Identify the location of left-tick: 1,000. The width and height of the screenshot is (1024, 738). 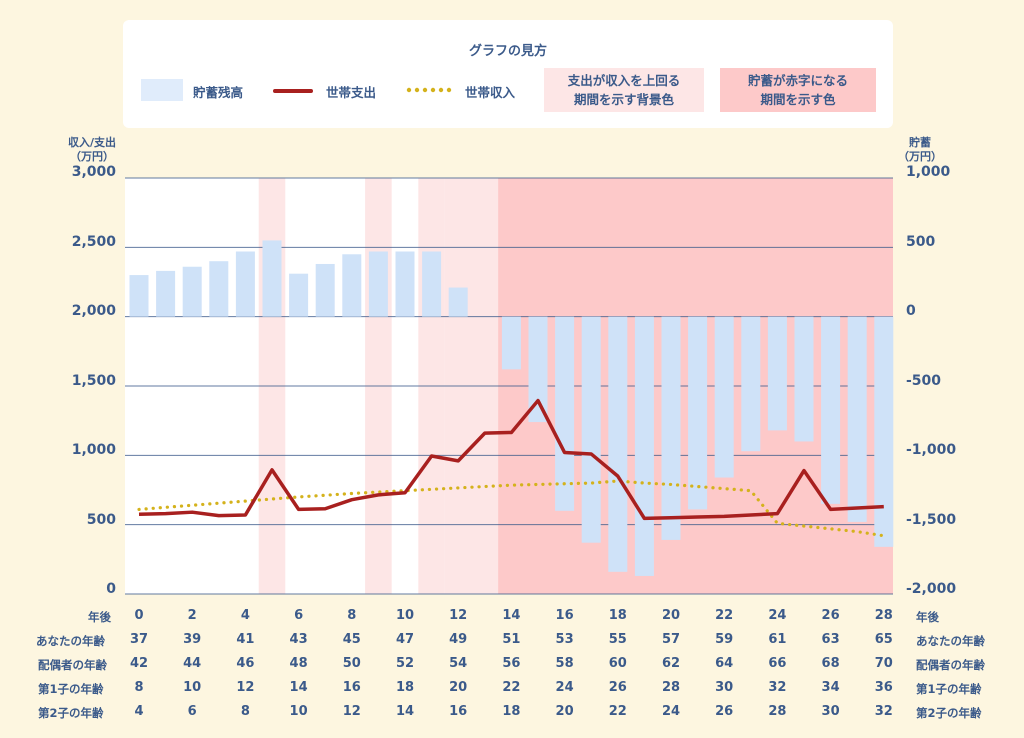
(93, 450).